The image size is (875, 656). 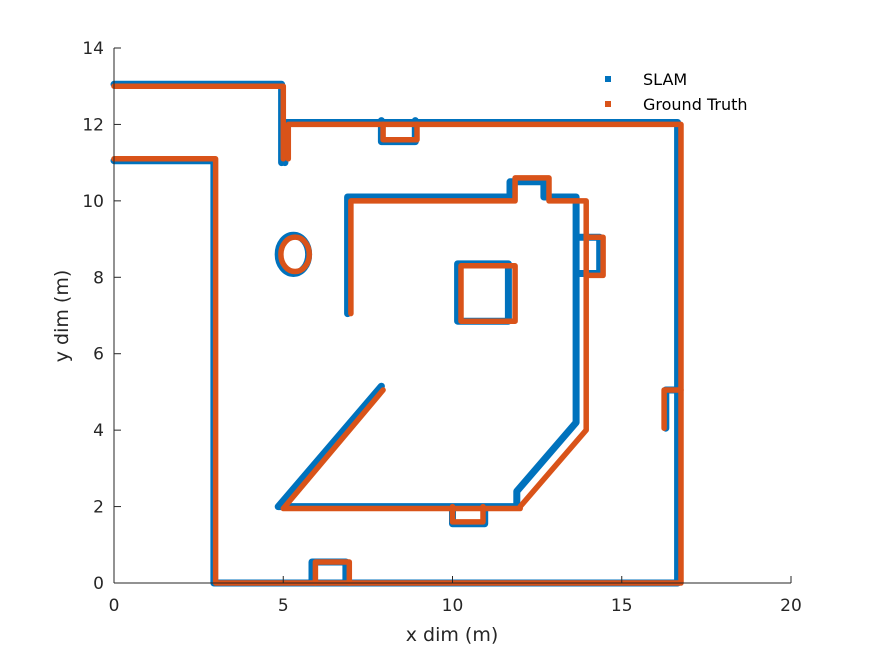 What do you see at coordinates (98, 584) in the screenshot?
I see `y-tick-label: 0` at bounding box center [98, 584].